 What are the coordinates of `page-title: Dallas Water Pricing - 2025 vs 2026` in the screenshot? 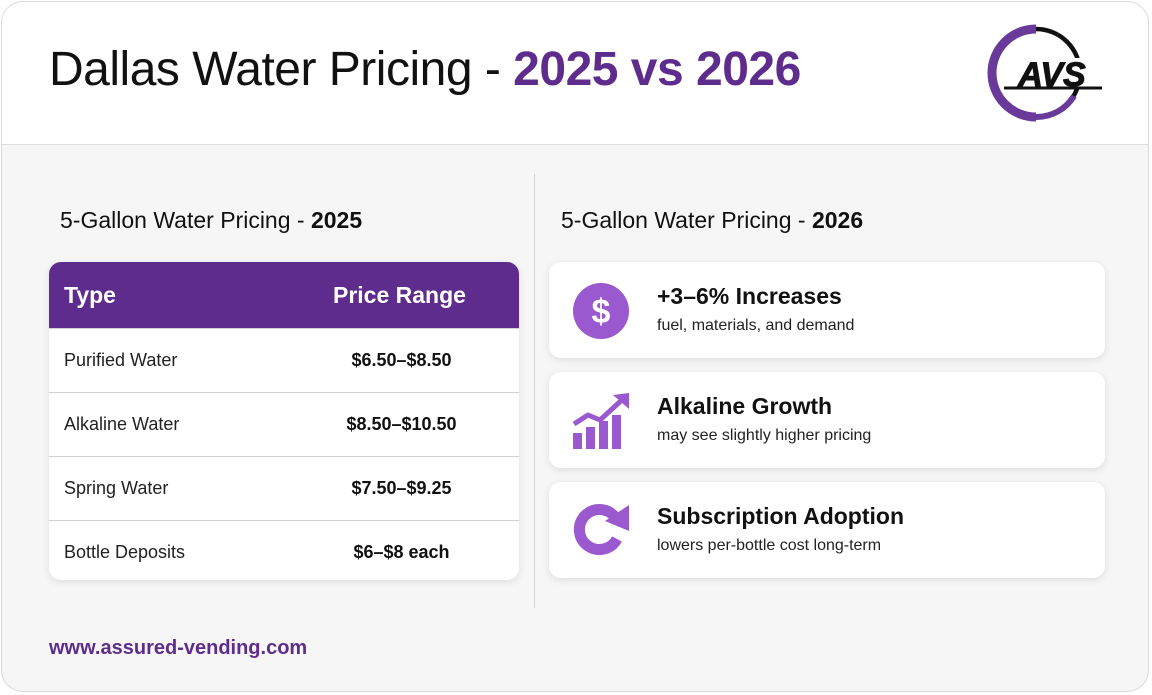 It's located at (425, 69).